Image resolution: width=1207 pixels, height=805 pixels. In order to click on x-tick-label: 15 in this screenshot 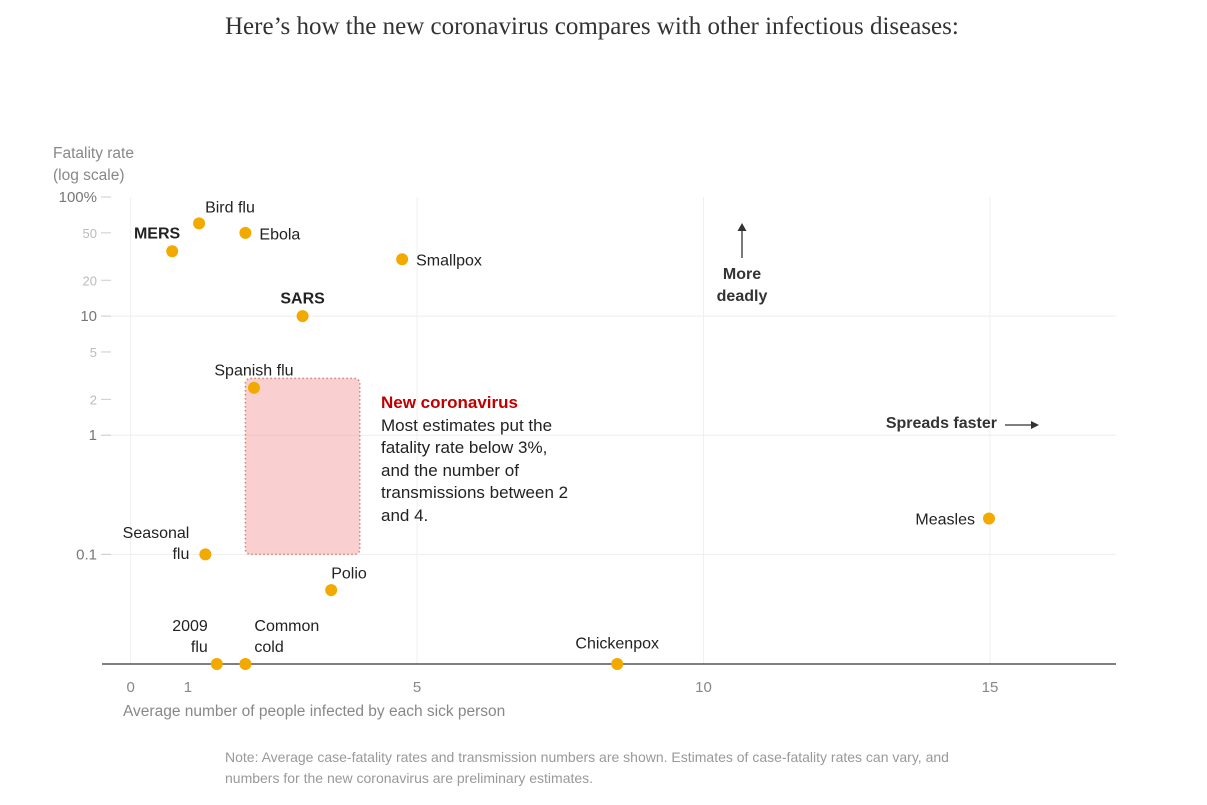, I will do `click(990, 687)`.